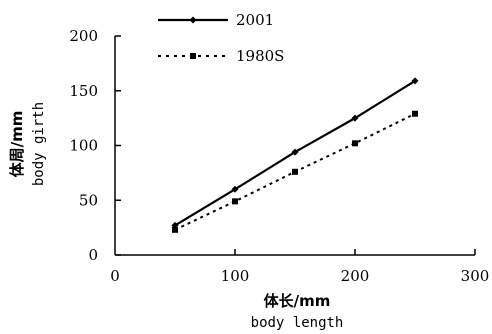 The height and width of the screenshot is (334, 492). Describe the element at coordinates (355, 276) in the screenshot. I see `x-tick-label: 200` at that location.